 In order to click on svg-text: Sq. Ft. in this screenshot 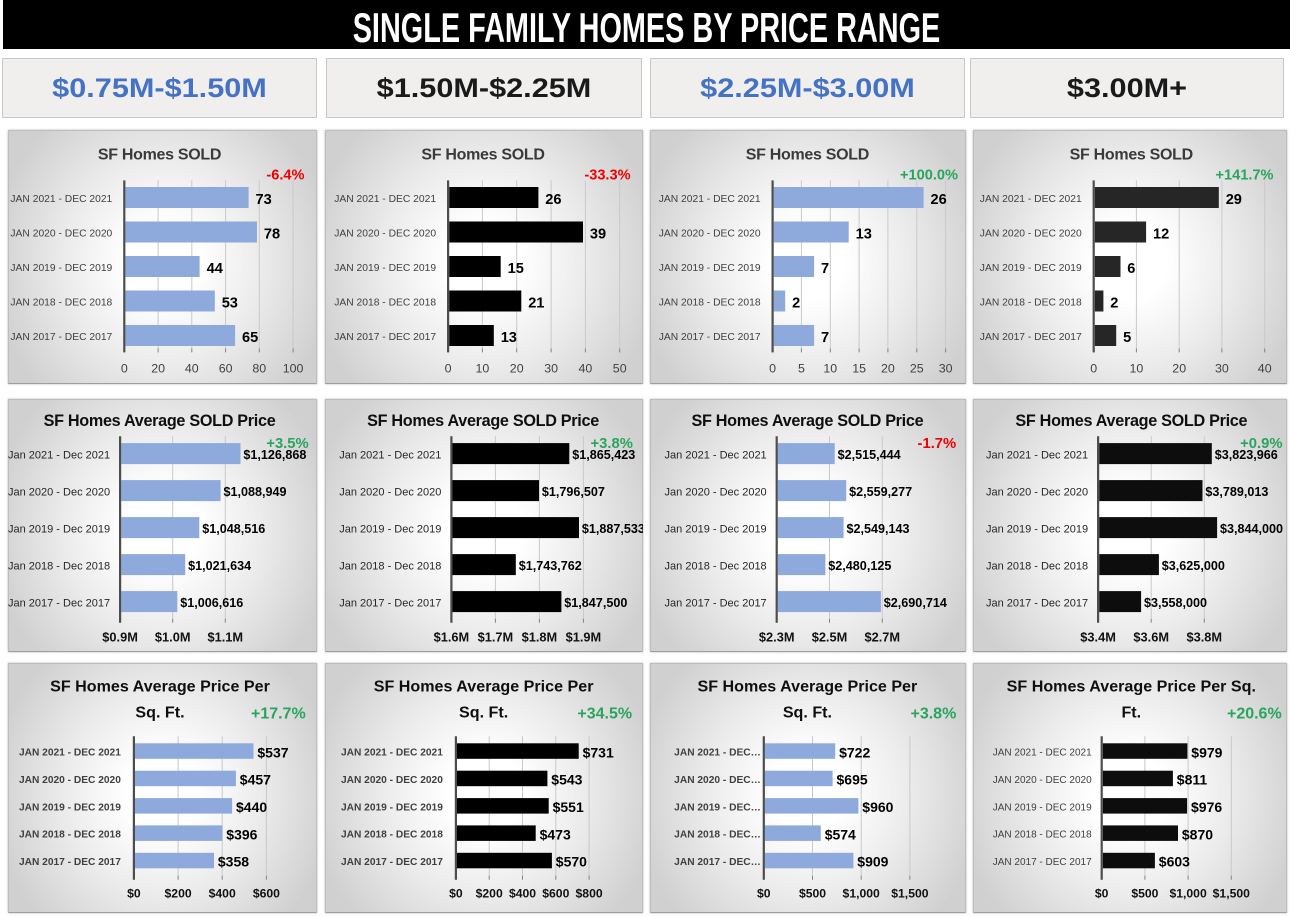, I will do `click(159, 713)`.